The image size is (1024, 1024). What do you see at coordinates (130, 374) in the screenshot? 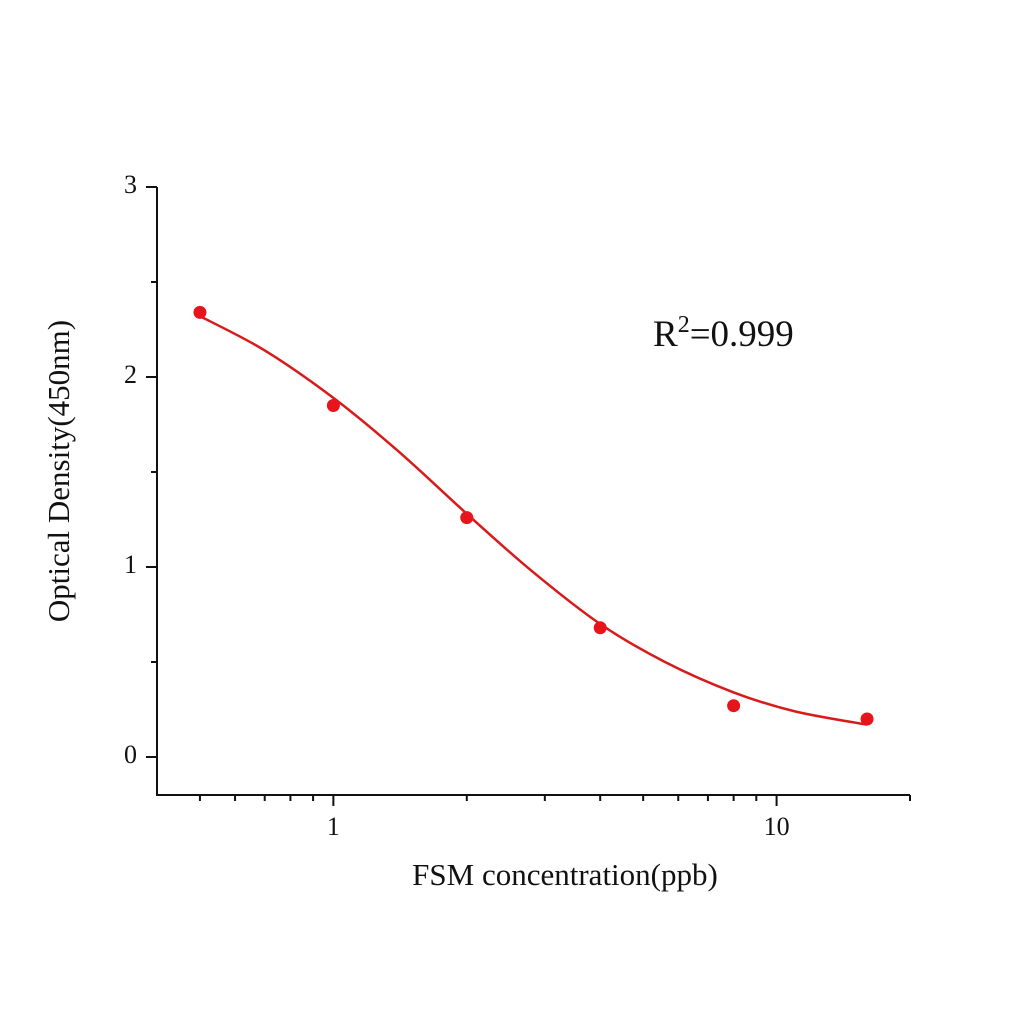
I see `y-tick-label: 2` at bounding box center [130, 374].